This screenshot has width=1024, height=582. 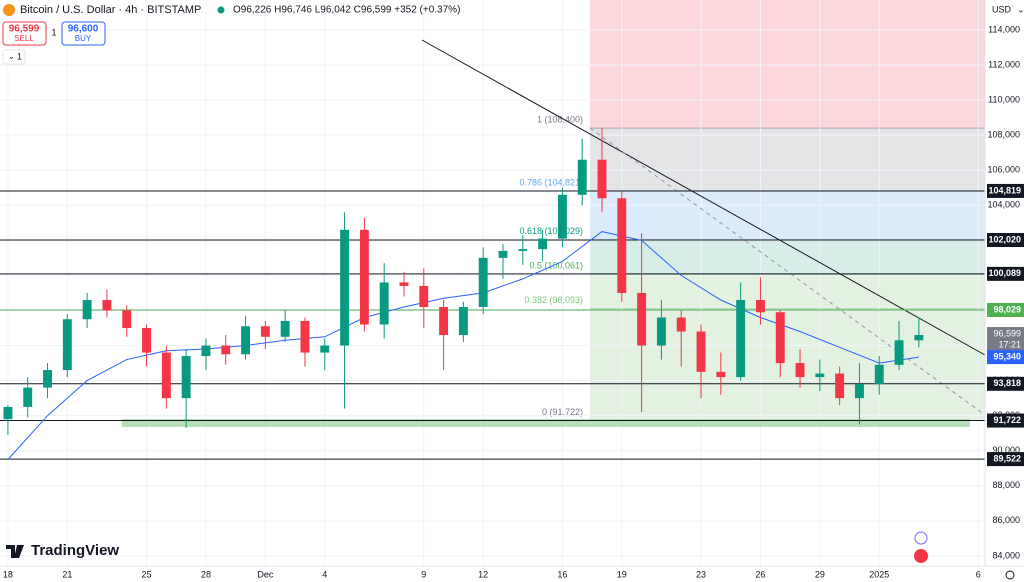 I want to click on x-tick-label: 6, so click(x=978, y=574).